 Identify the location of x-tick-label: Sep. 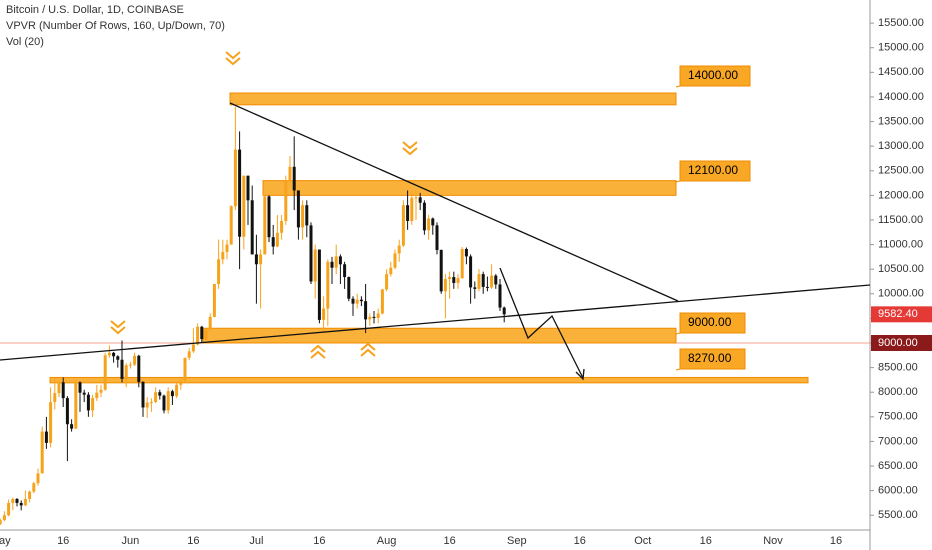
(517, 541).